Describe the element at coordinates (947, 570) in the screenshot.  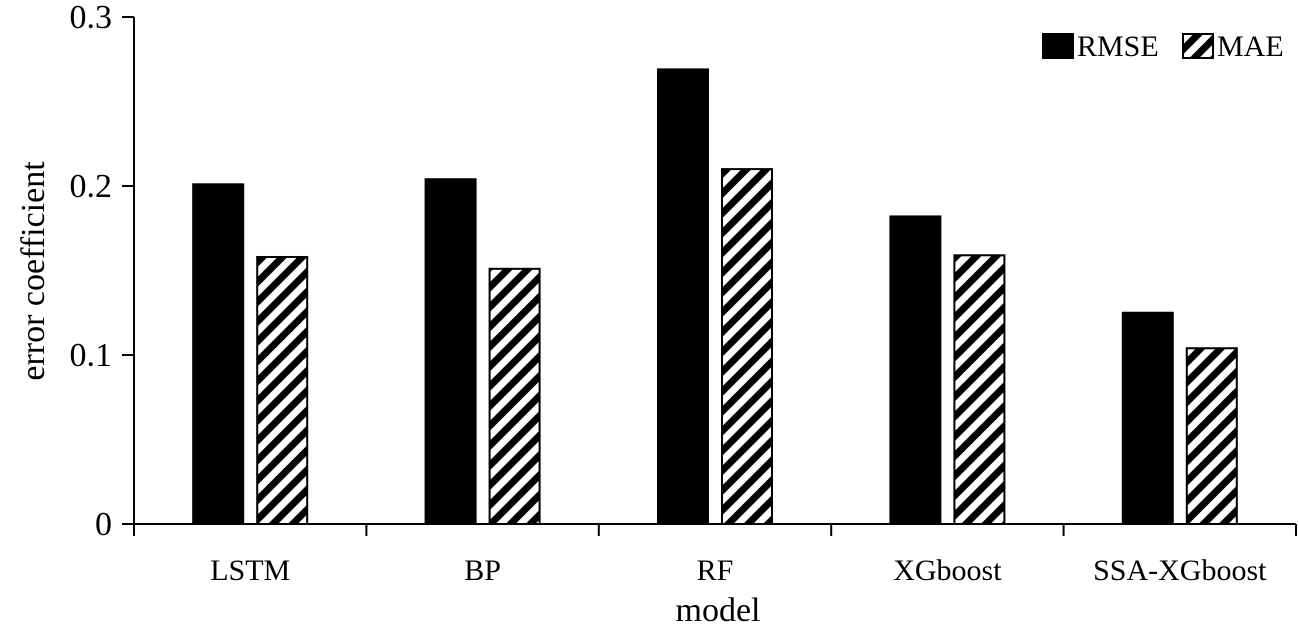
I see `category-label-xgboost: XGboost` at that location.